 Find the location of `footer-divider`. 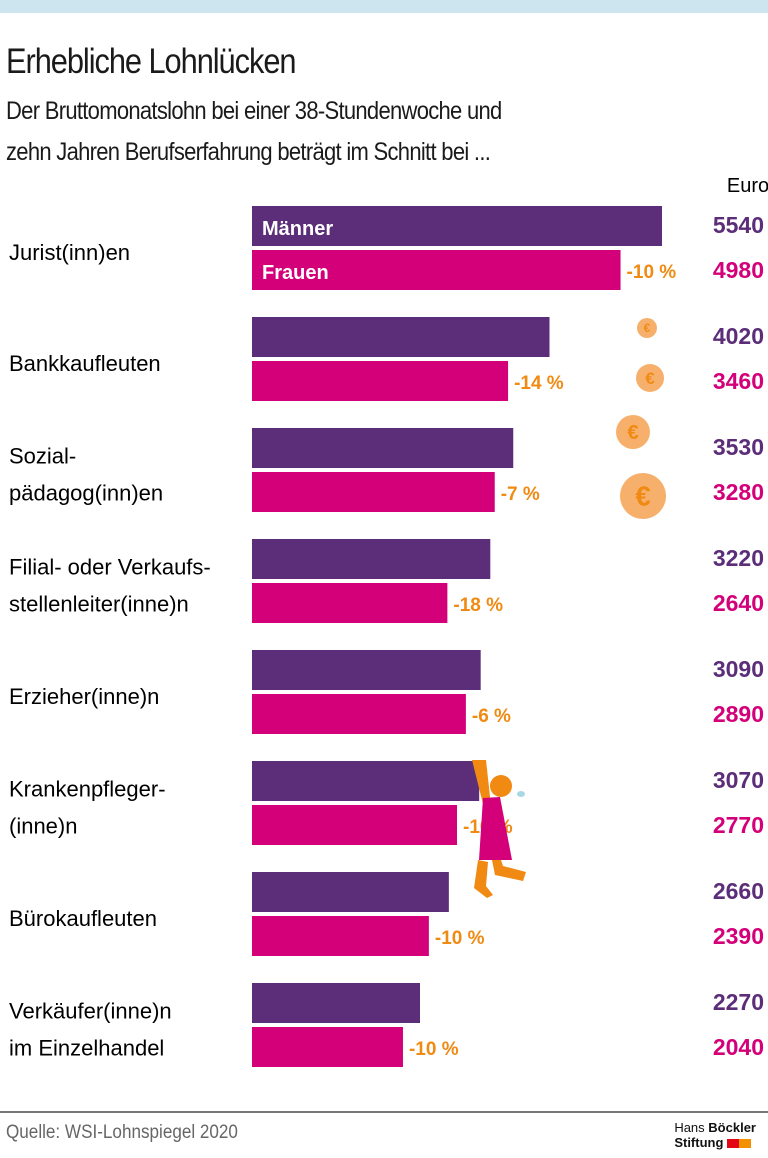

footer-divider is located at coordinates (384, 1112).